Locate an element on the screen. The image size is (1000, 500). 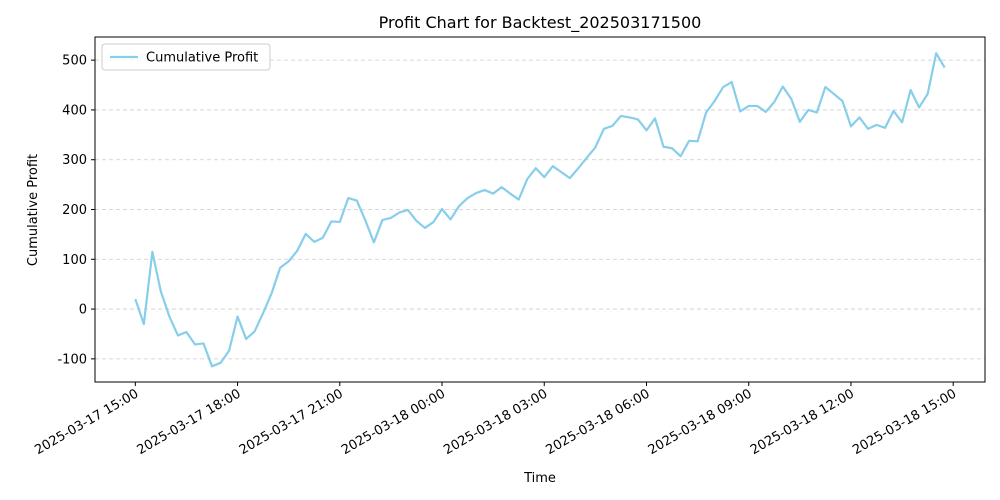
y-tick-label: 300 is located at coordinates (74, 160).